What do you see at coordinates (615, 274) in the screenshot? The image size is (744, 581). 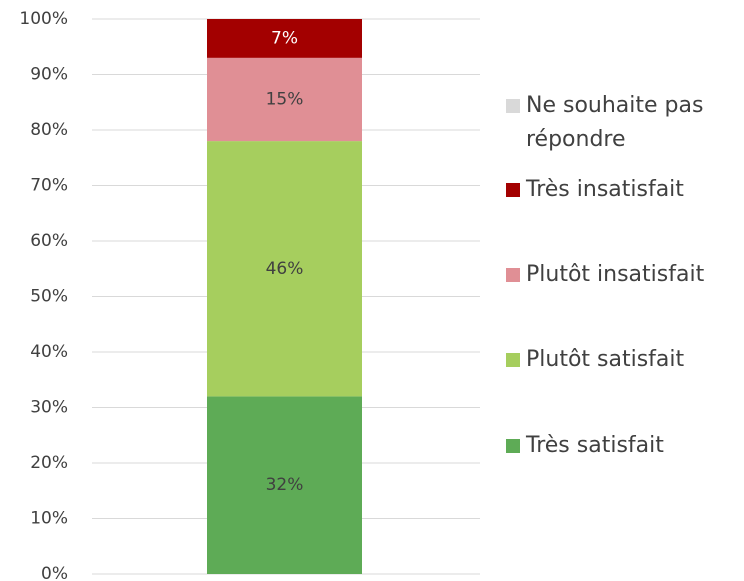 I see `legend-label: Plutôt insatisfait` at bounding box center [615, 274].